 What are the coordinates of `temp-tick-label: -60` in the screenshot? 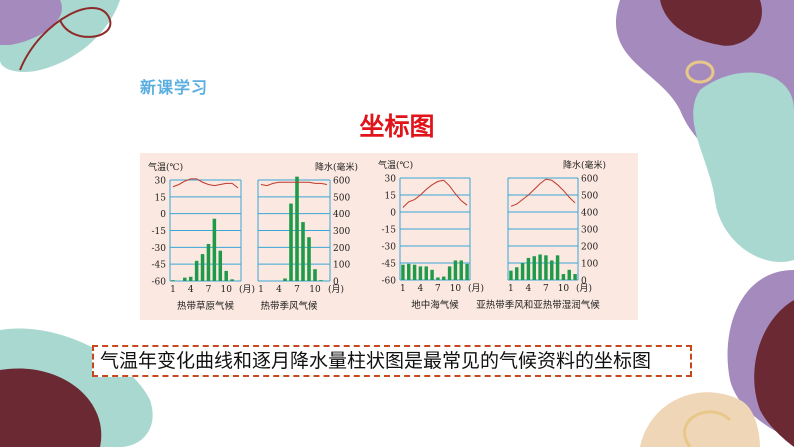 It's located at (389, 282).